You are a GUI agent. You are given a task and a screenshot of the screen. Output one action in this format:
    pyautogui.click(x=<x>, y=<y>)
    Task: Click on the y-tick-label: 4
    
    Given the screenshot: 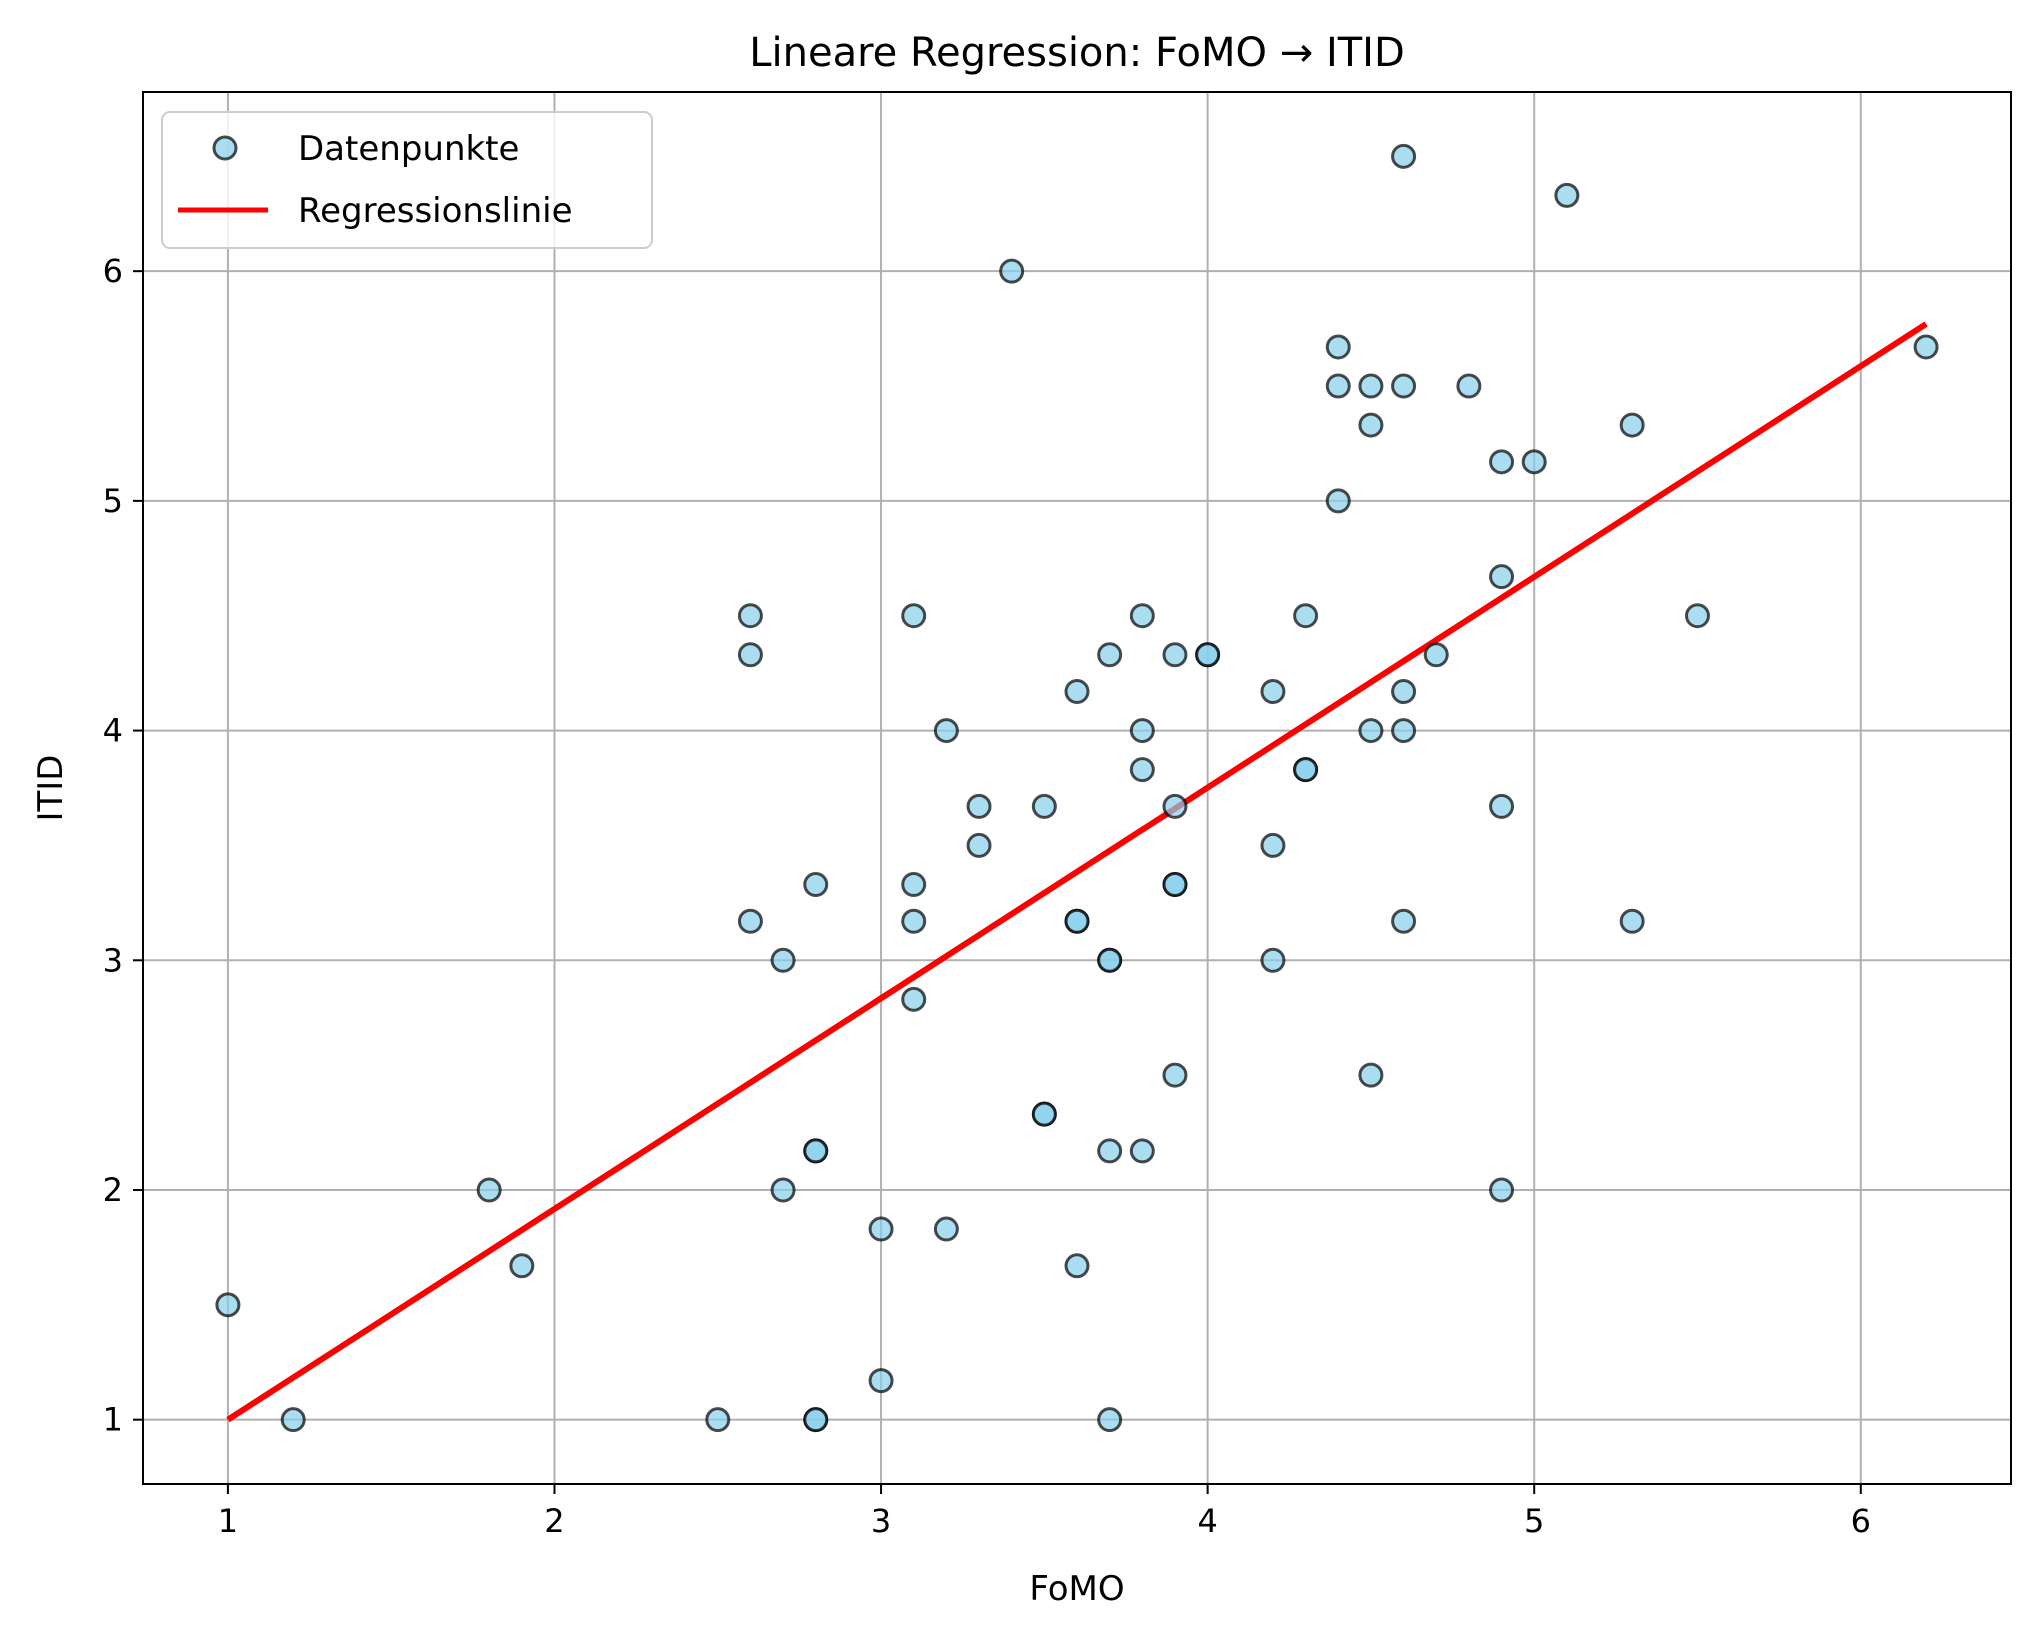 What is the action you would take?
    pyautogui.click(x=113, y=731)
    